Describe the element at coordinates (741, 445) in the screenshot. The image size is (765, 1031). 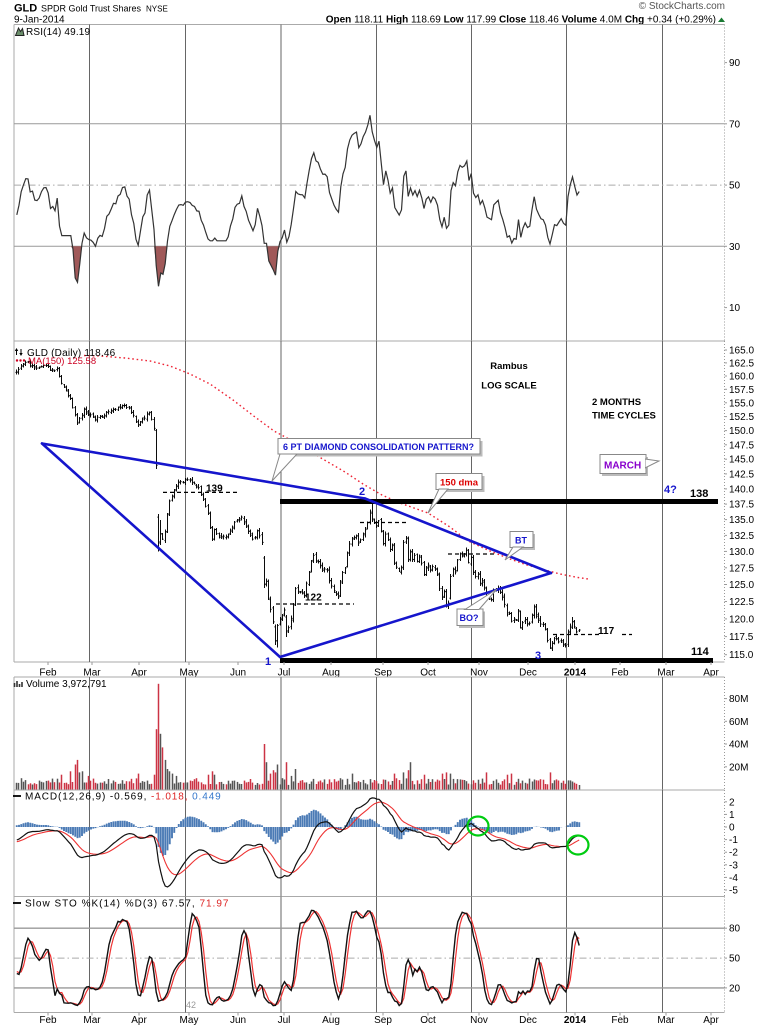
I see `svg-text: 147.5` at that location.